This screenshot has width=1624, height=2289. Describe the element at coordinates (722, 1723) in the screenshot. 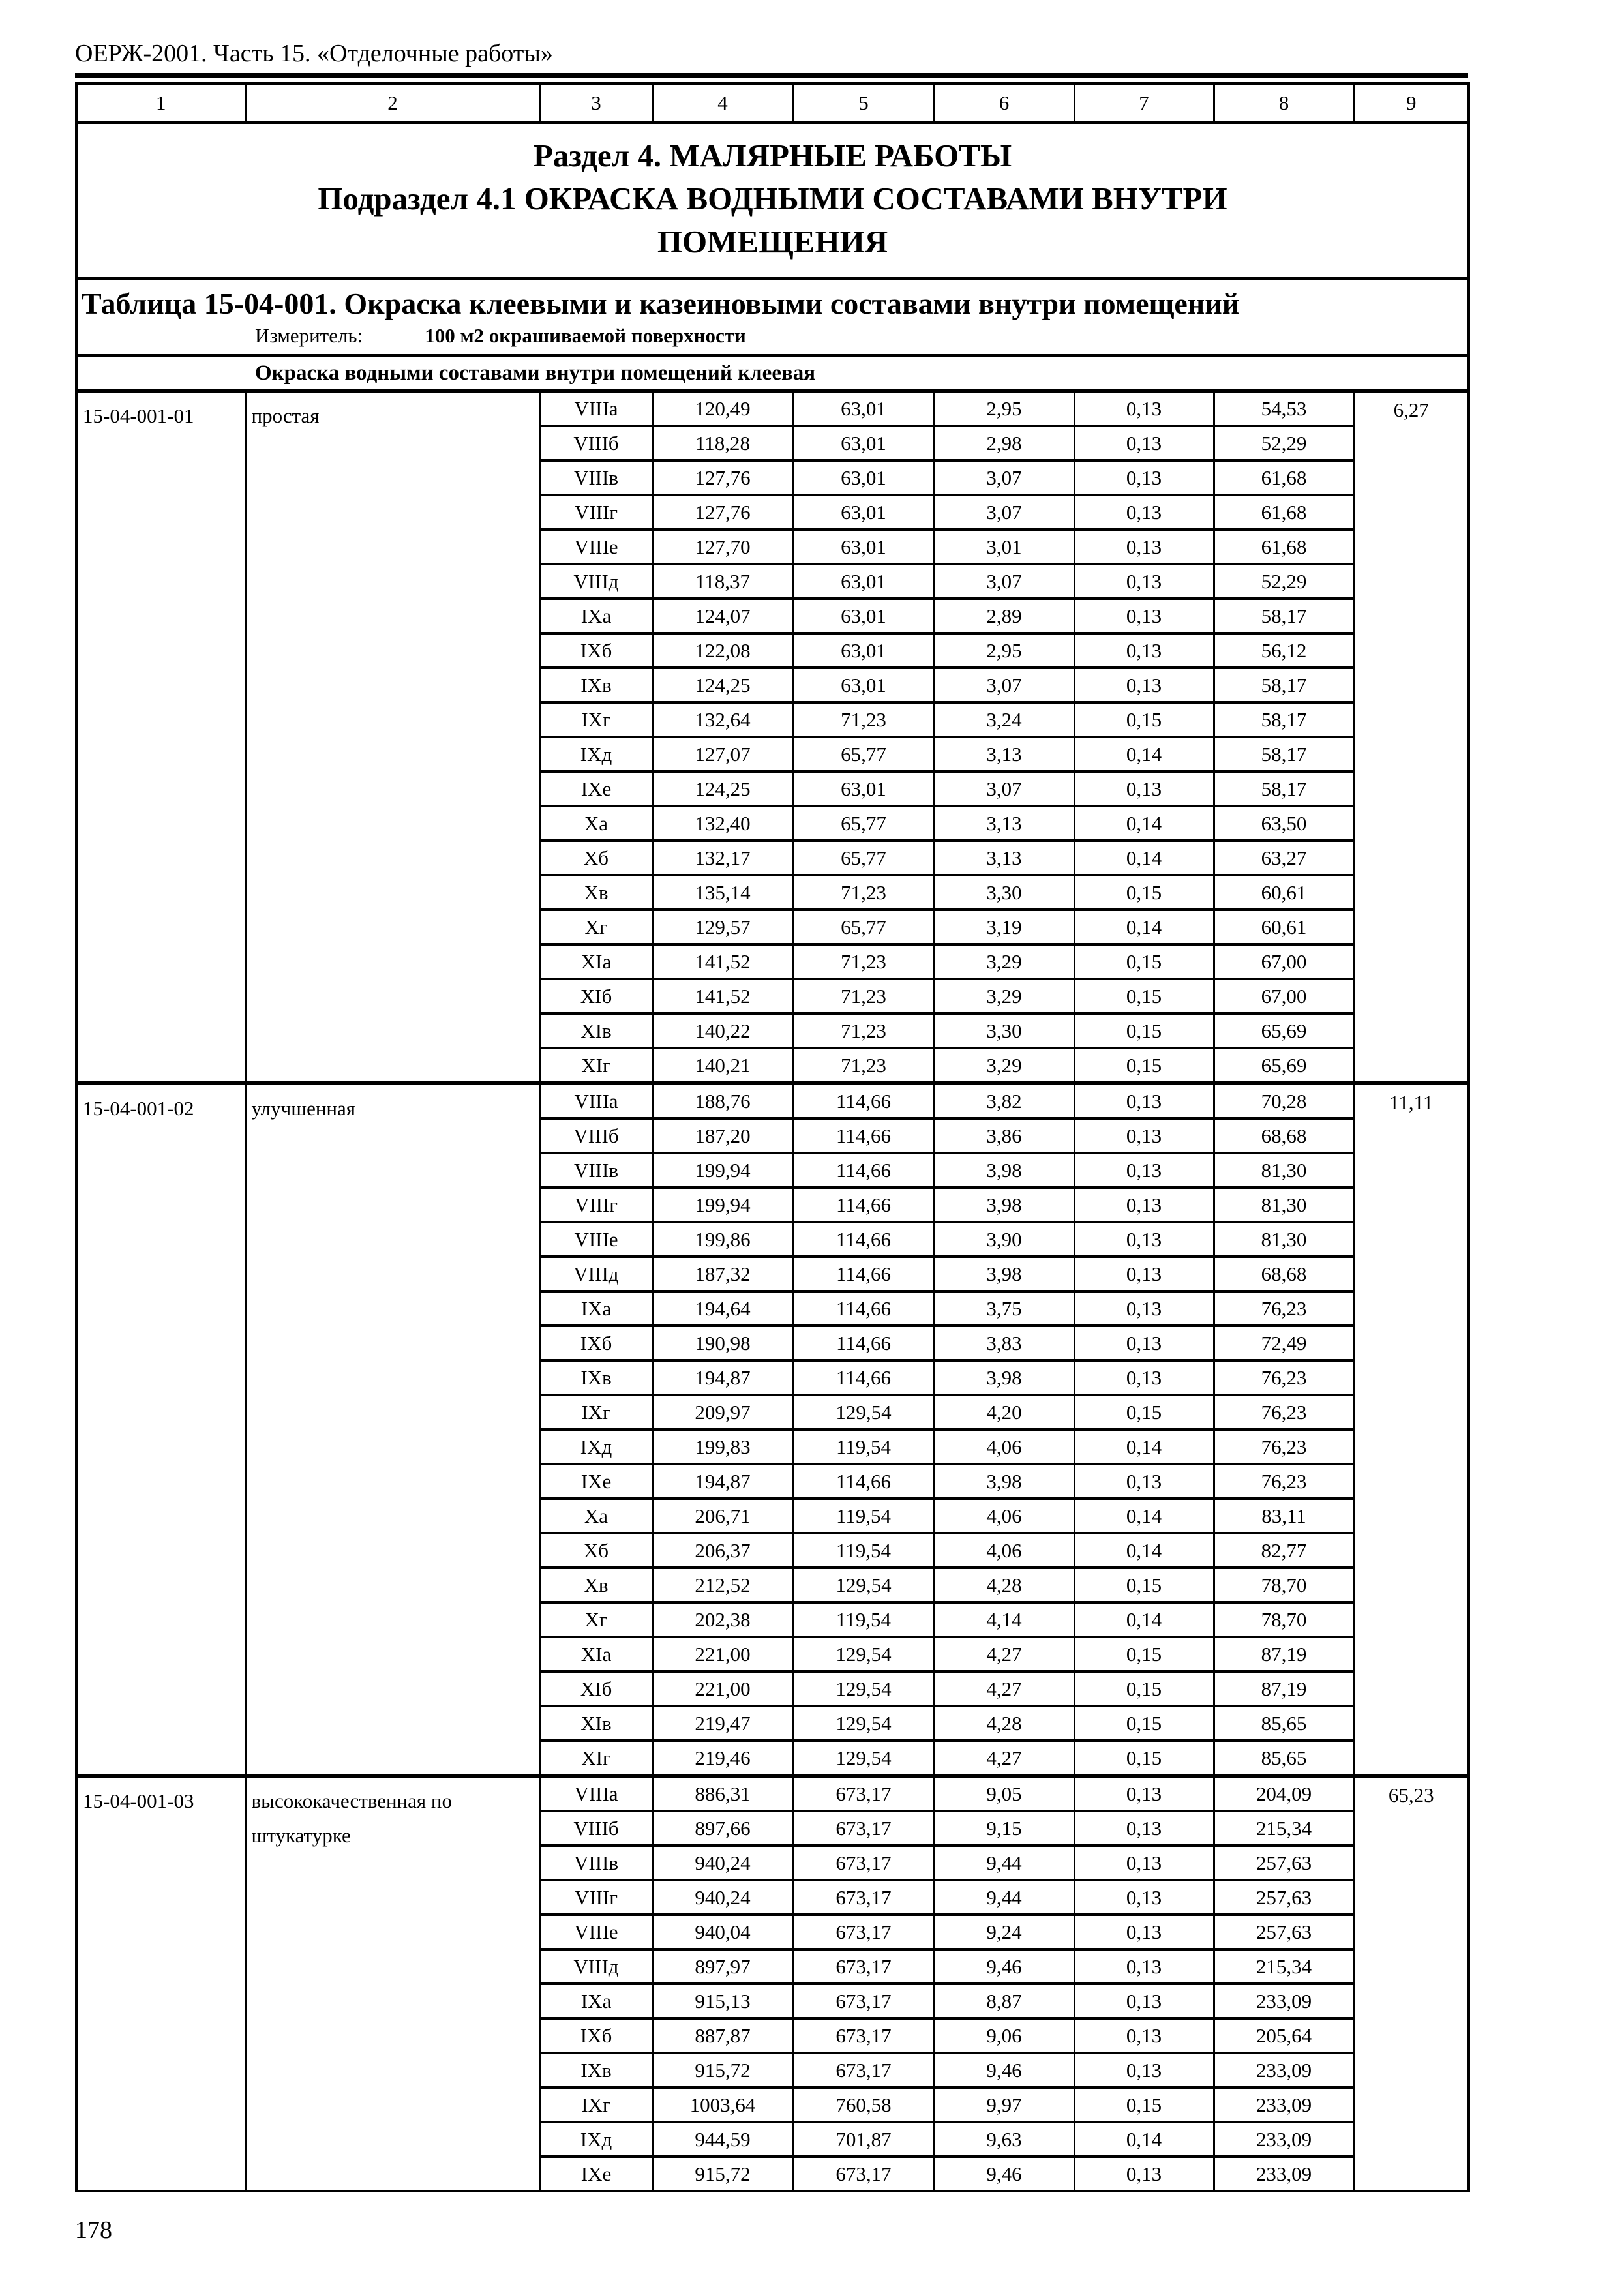

I see `value-cell: 219,47` at that location.